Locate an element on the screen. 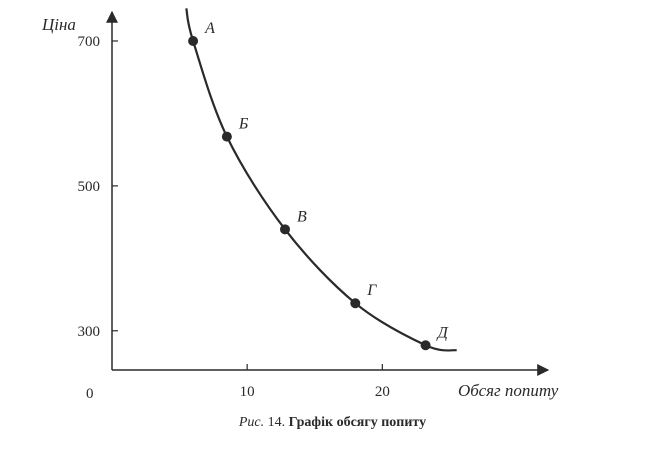  demand-point-label-3: Г is located at coordinates (371, 290).